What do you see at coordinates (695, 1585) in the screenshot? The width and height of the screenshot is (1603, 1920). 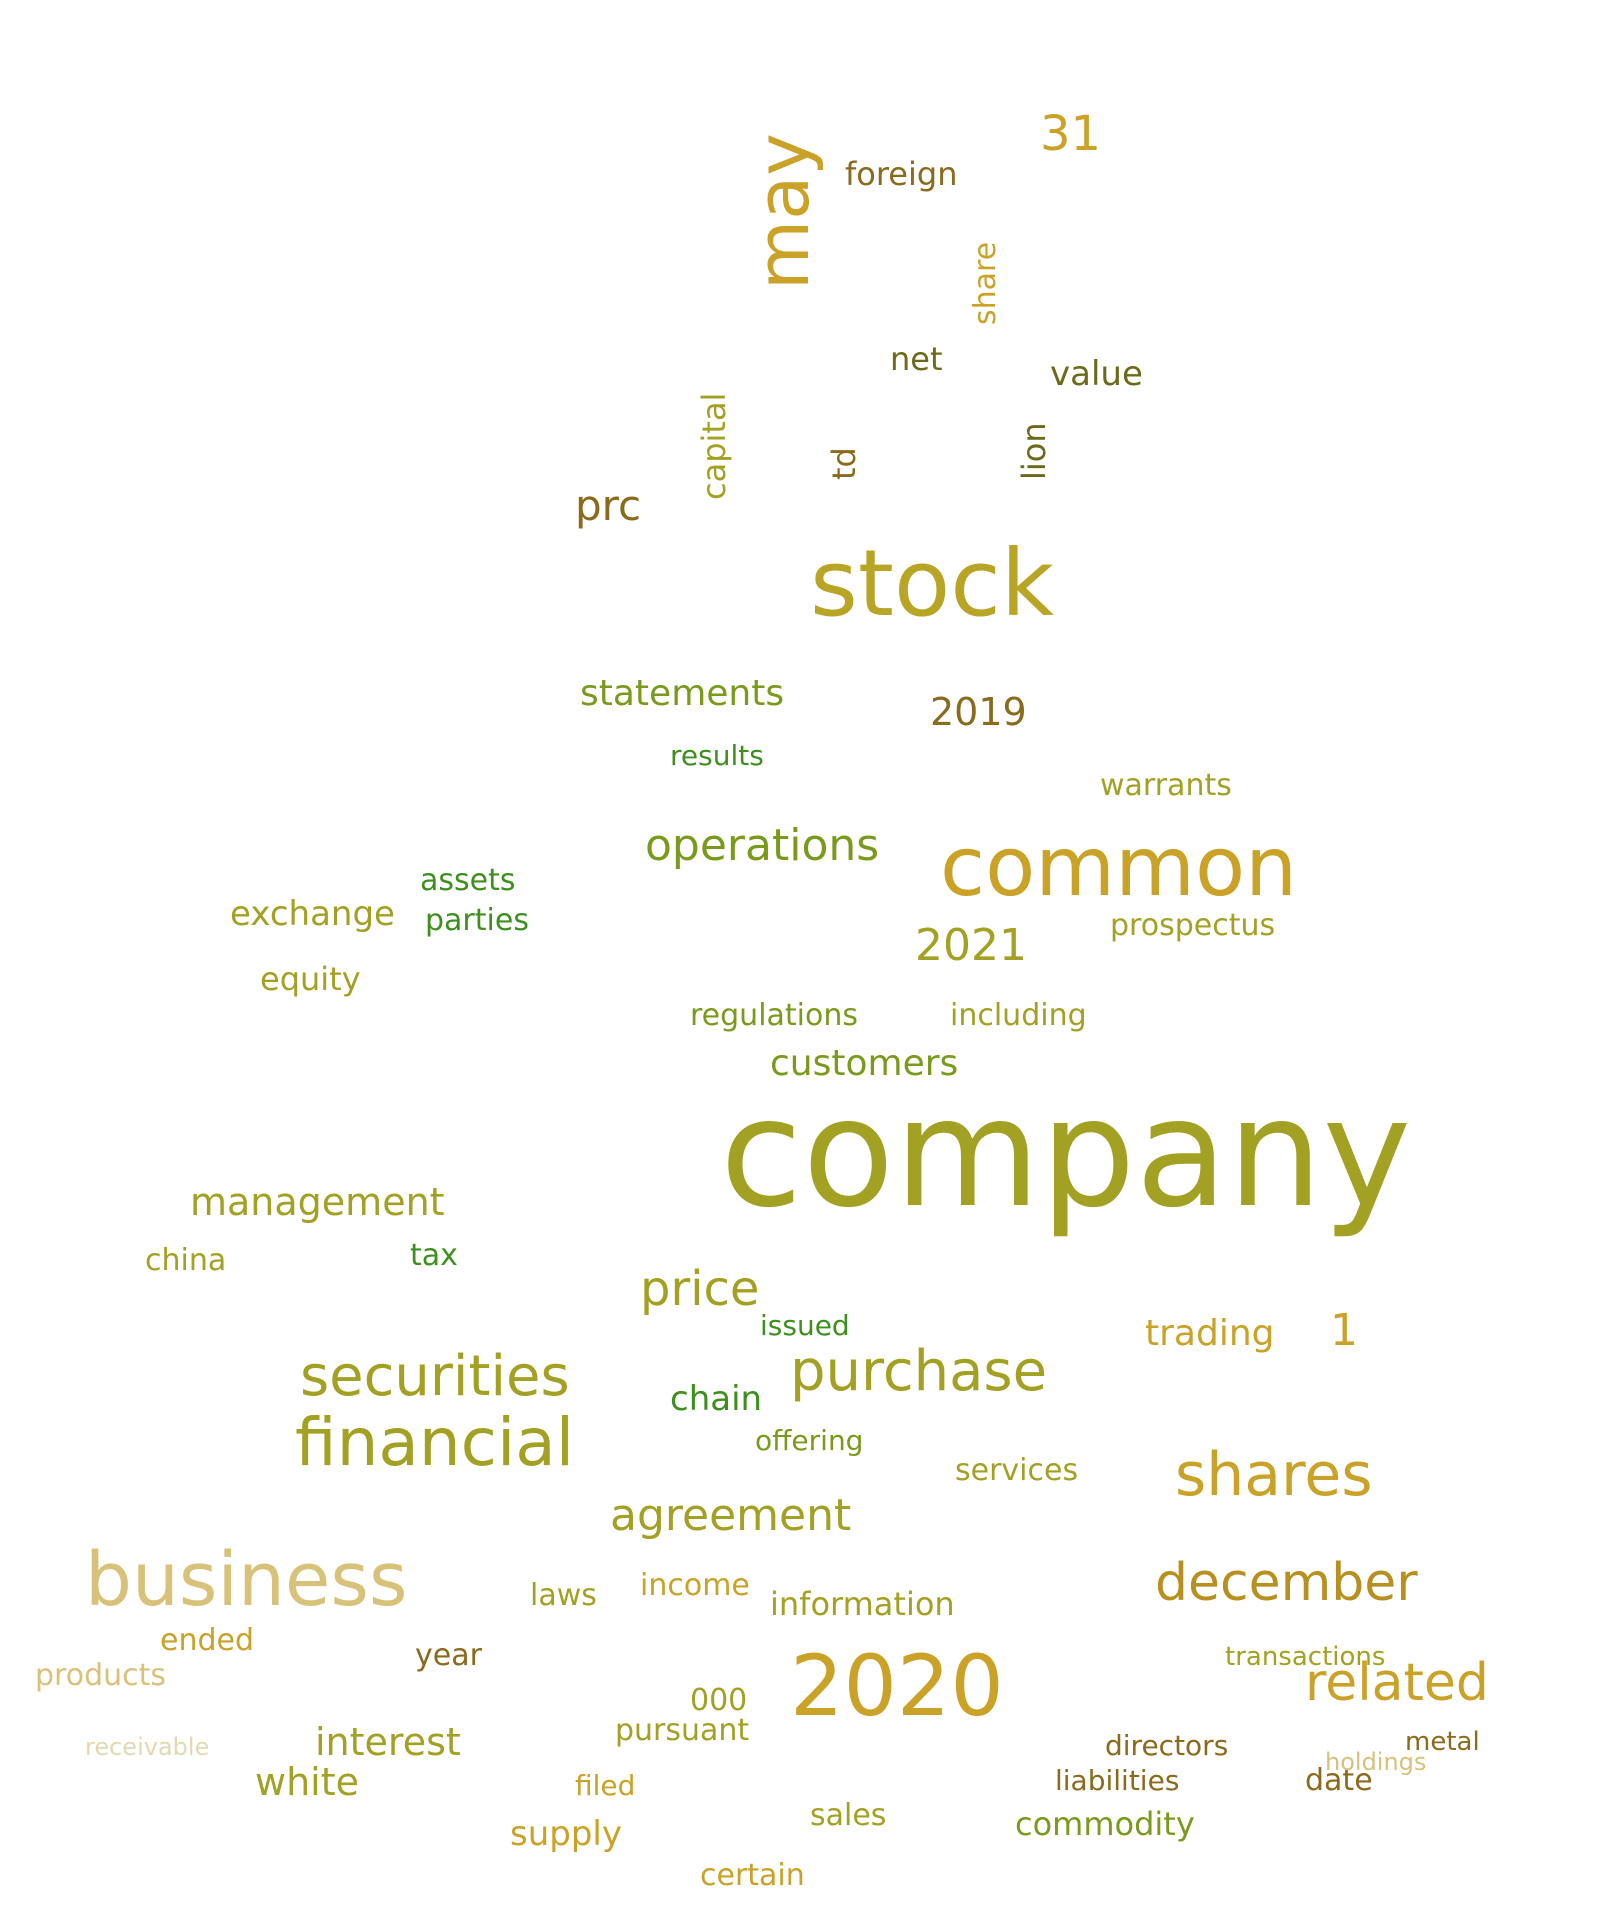 I see `word-income: income` at bounding box center [695, 1585].